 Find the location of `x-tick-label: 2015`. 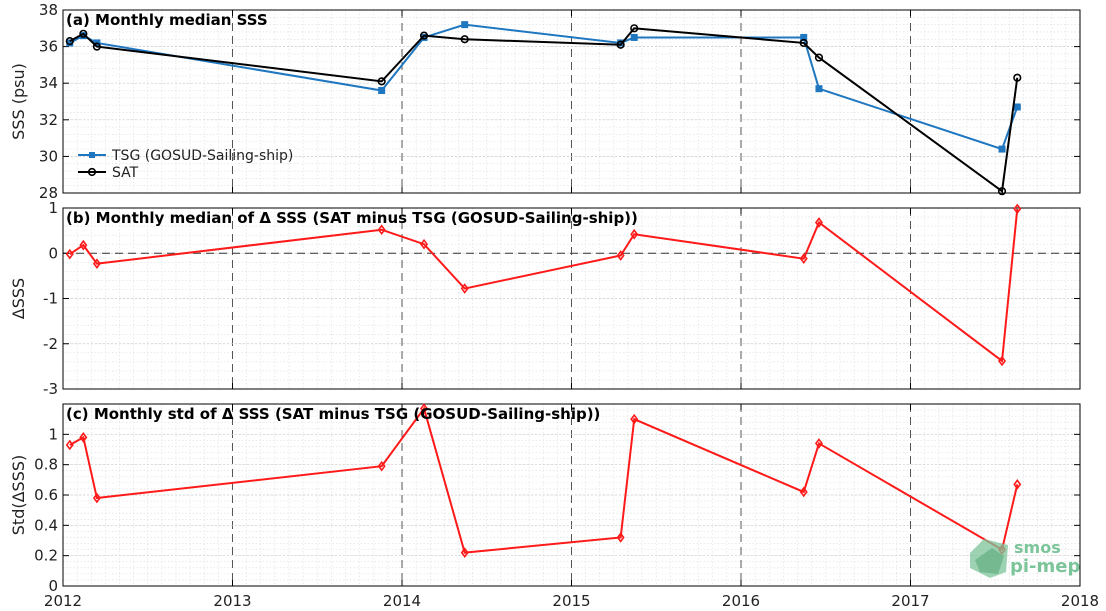

x-tick-label: 2015 is located at coordinates (571, 601).